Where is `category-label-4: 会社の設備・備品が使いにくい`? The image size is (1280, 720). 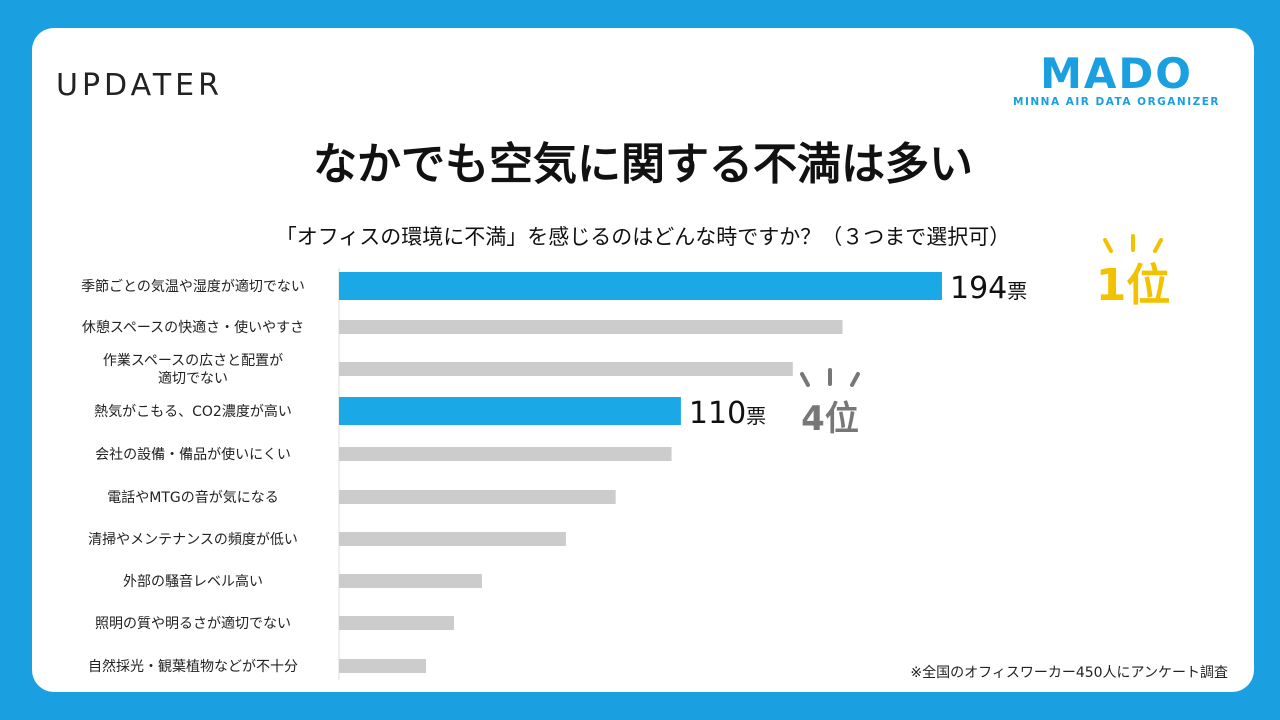 category-label-4: 会社の設備・備品が使いにくい is located at coordinates (193, 454).